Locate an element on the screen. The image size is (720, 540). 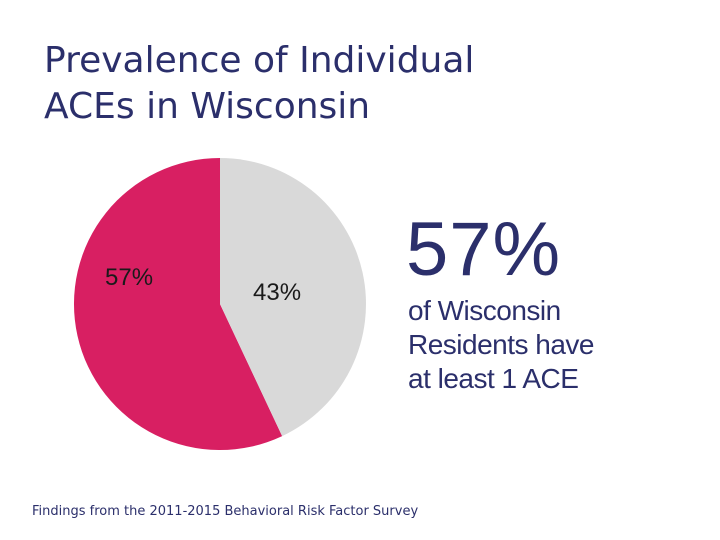
pie-slice-label-1: 57% is located at coordinates (129, 277).